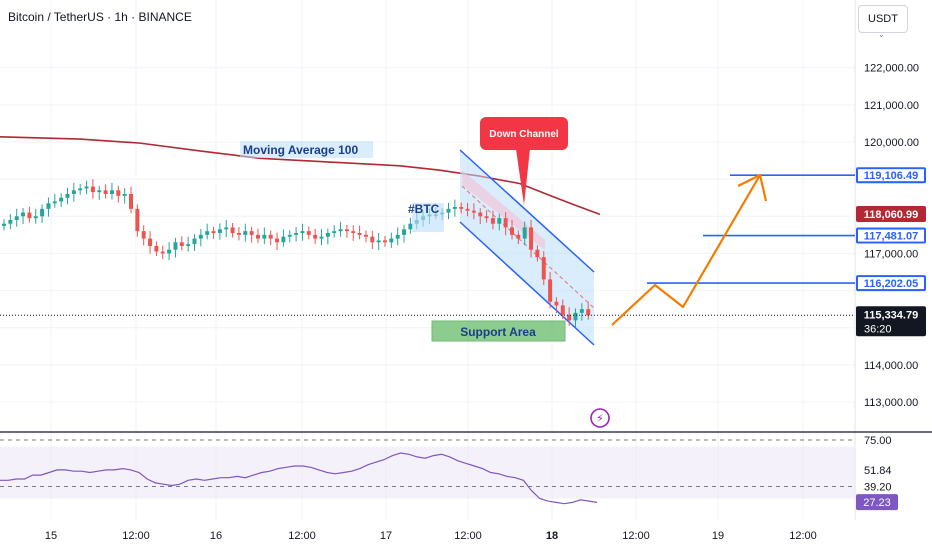 This screenshot has height=550, width=932. I want to click on target-level-label: 119,106.49, so click(891, 176).